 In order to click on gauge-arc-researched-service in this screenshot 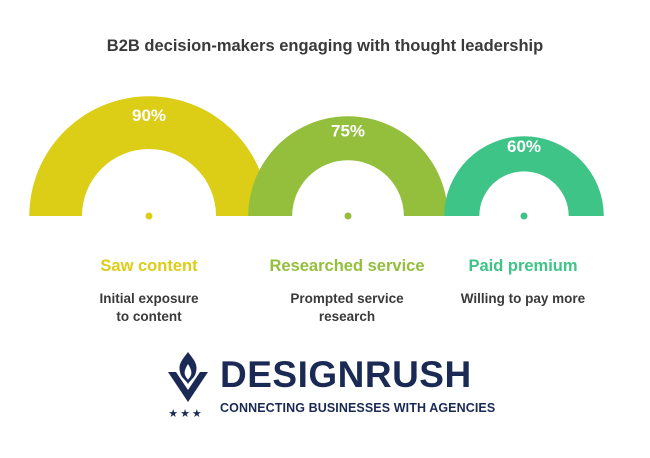, I will do `click(348, 166)`.